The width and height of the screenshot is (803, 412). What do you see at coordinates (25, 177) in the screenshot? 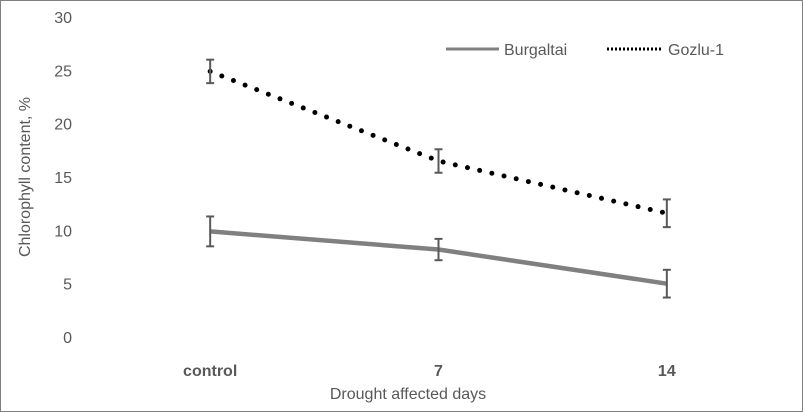
I see `y-axis-title: Chlorophyll content, %` at bounding box center [25, 177].